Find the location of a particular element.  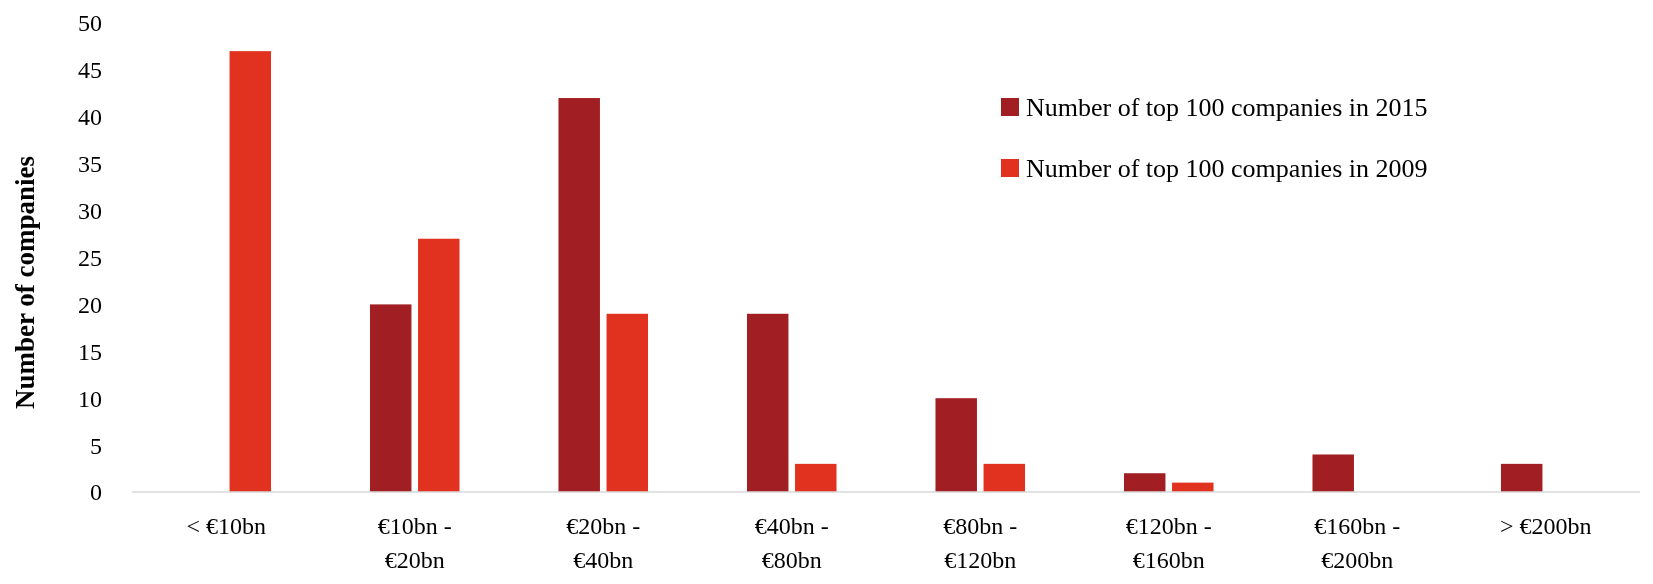

y-tick-label: 15 is located at coordinates (90, 351).